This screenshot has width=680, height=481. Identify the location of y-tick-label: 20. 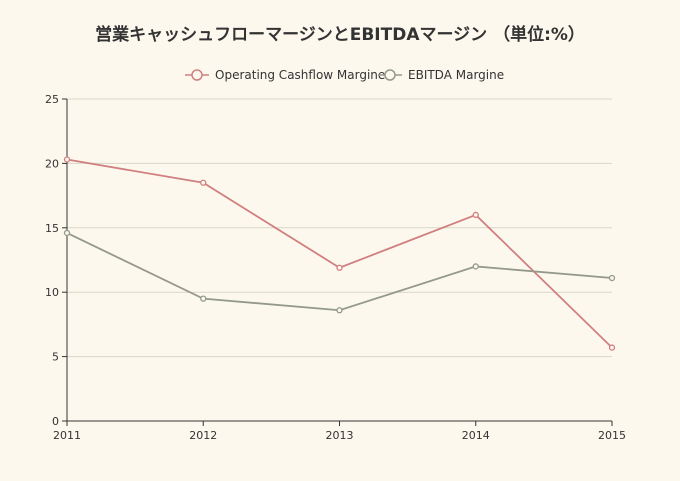
(52, 163).